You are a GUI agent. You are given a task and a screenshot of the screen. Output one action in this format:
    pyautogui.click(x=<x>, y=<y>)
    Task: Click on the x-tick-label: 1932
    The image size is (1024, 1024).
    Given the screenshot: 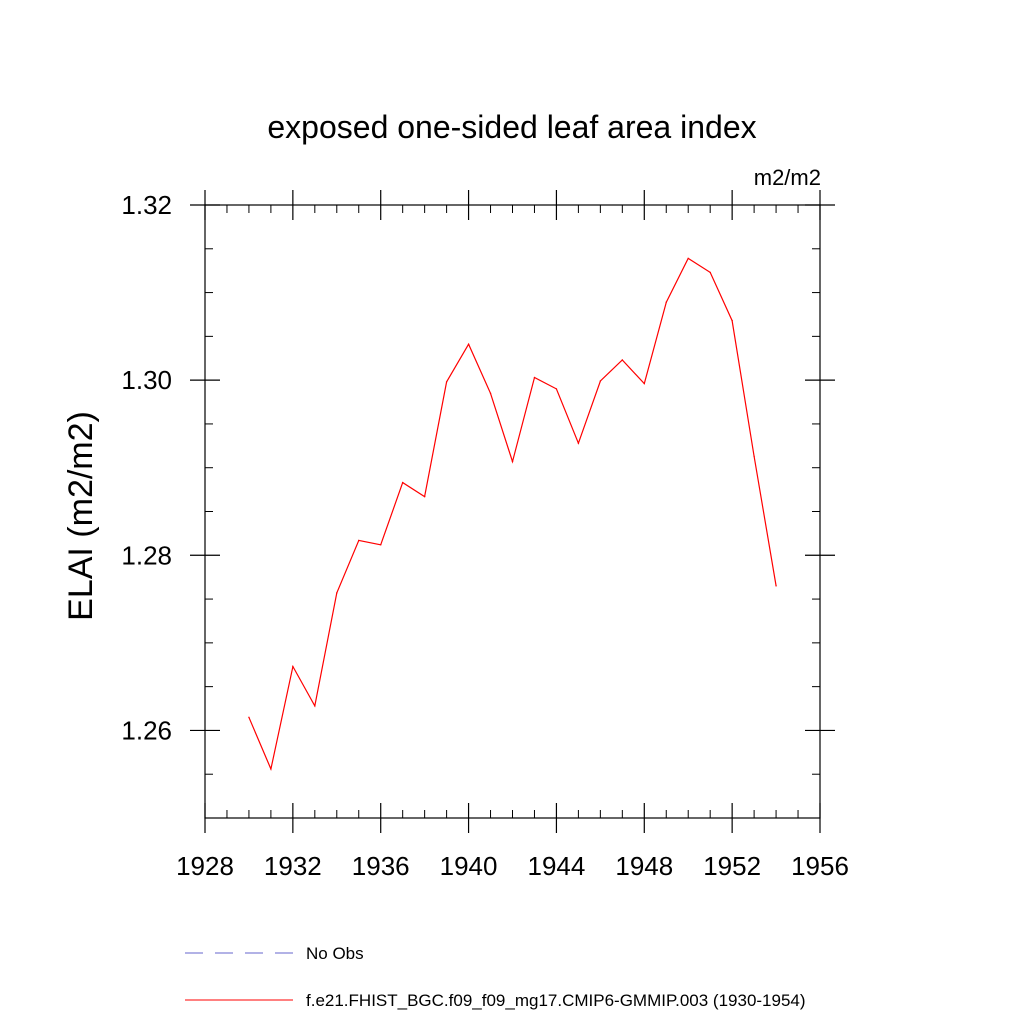 What is the action you would take?
    pyautogui.click(x=293, y=866)
    